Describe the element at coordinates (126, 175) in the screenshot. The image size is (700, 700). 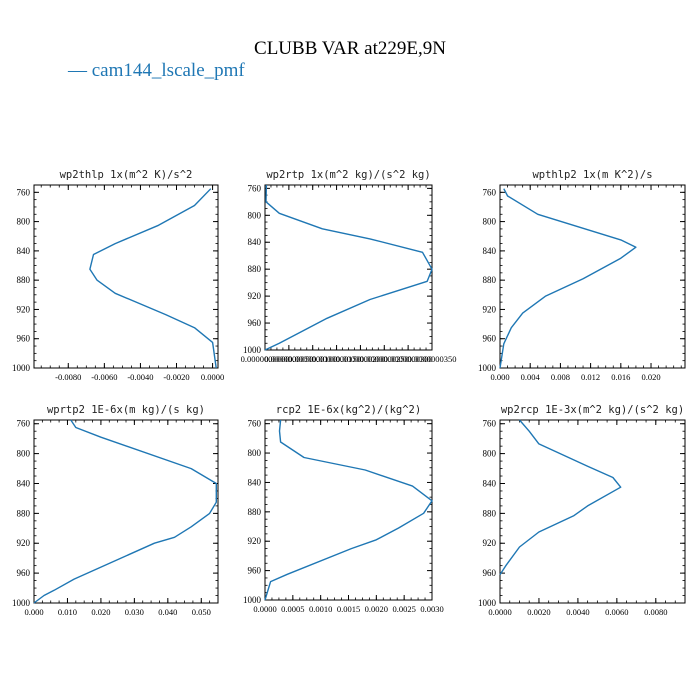
I see `panel-title: wp2thlp 1x(m^2 K)/s^2` at that location.